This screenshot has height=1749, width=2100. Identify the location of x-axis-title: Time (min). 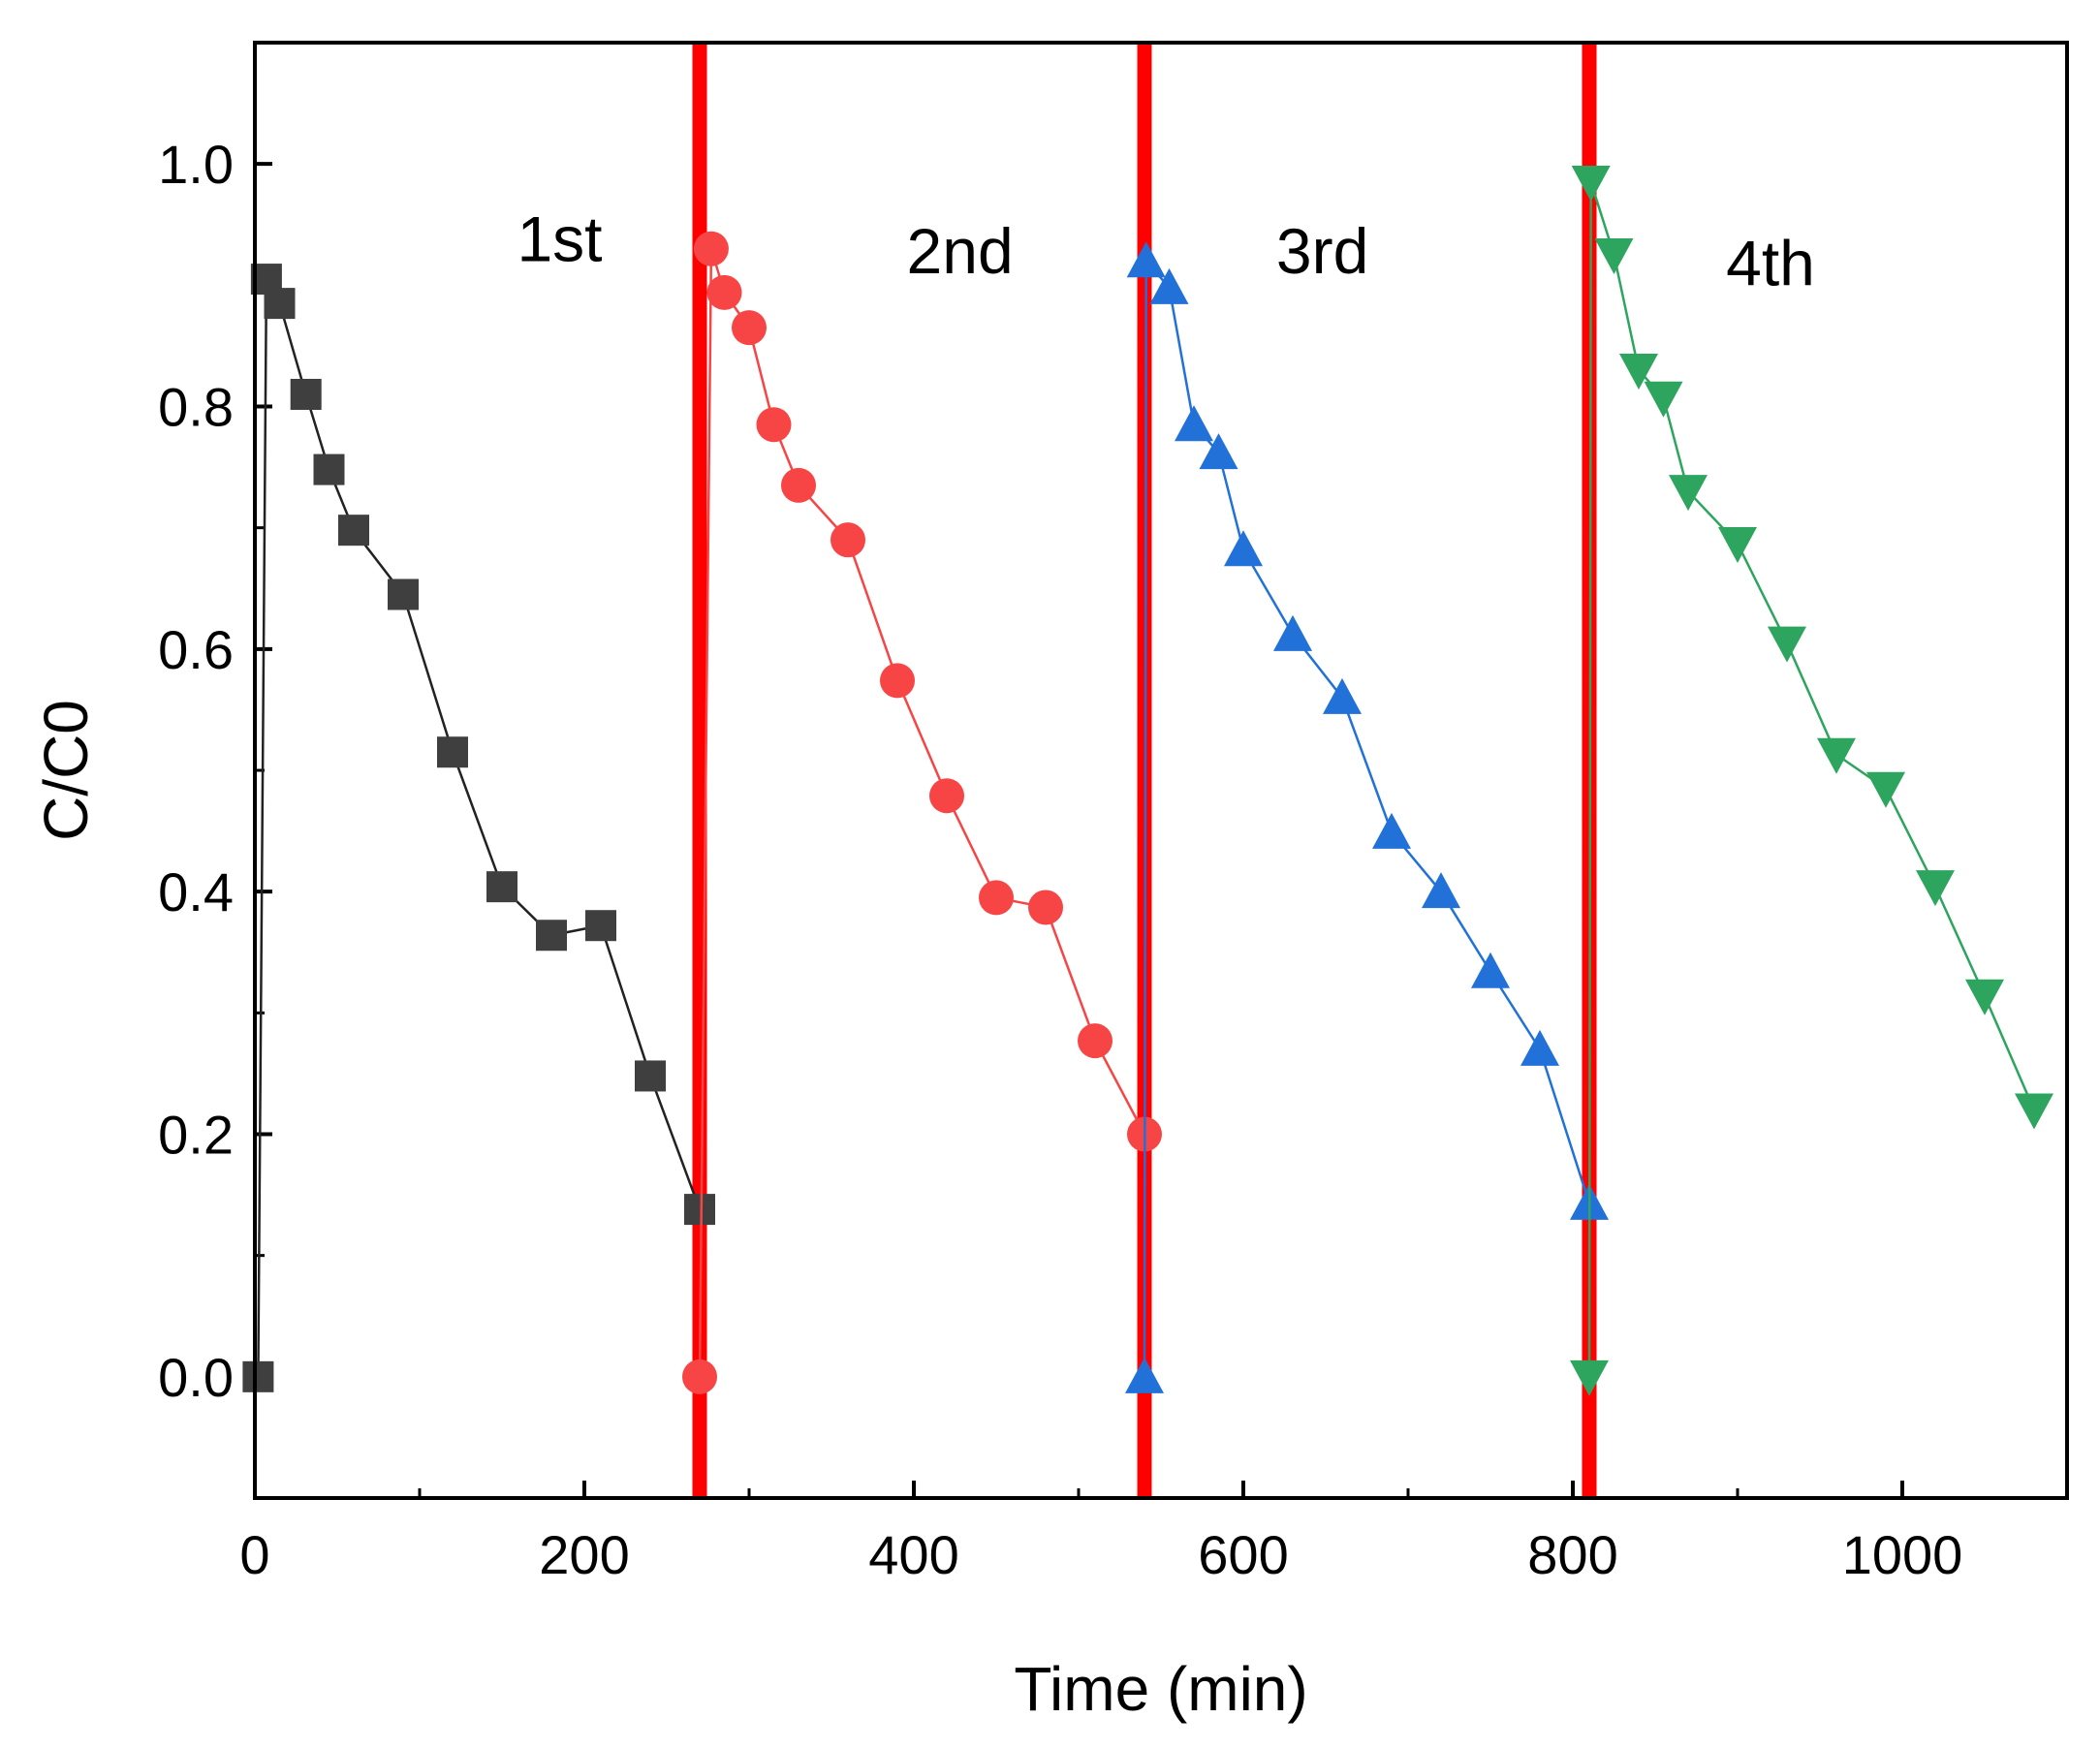
(1160, 1689).